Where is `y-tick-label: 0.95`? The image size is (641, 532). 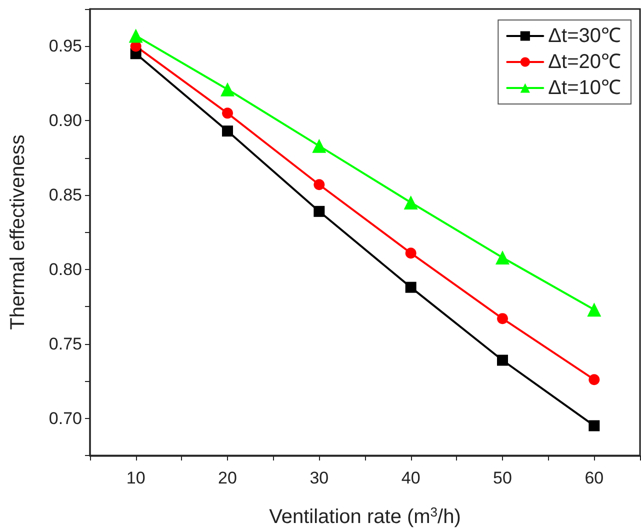
y-tick-label: 0.95 is located at coordinates (65, 46).